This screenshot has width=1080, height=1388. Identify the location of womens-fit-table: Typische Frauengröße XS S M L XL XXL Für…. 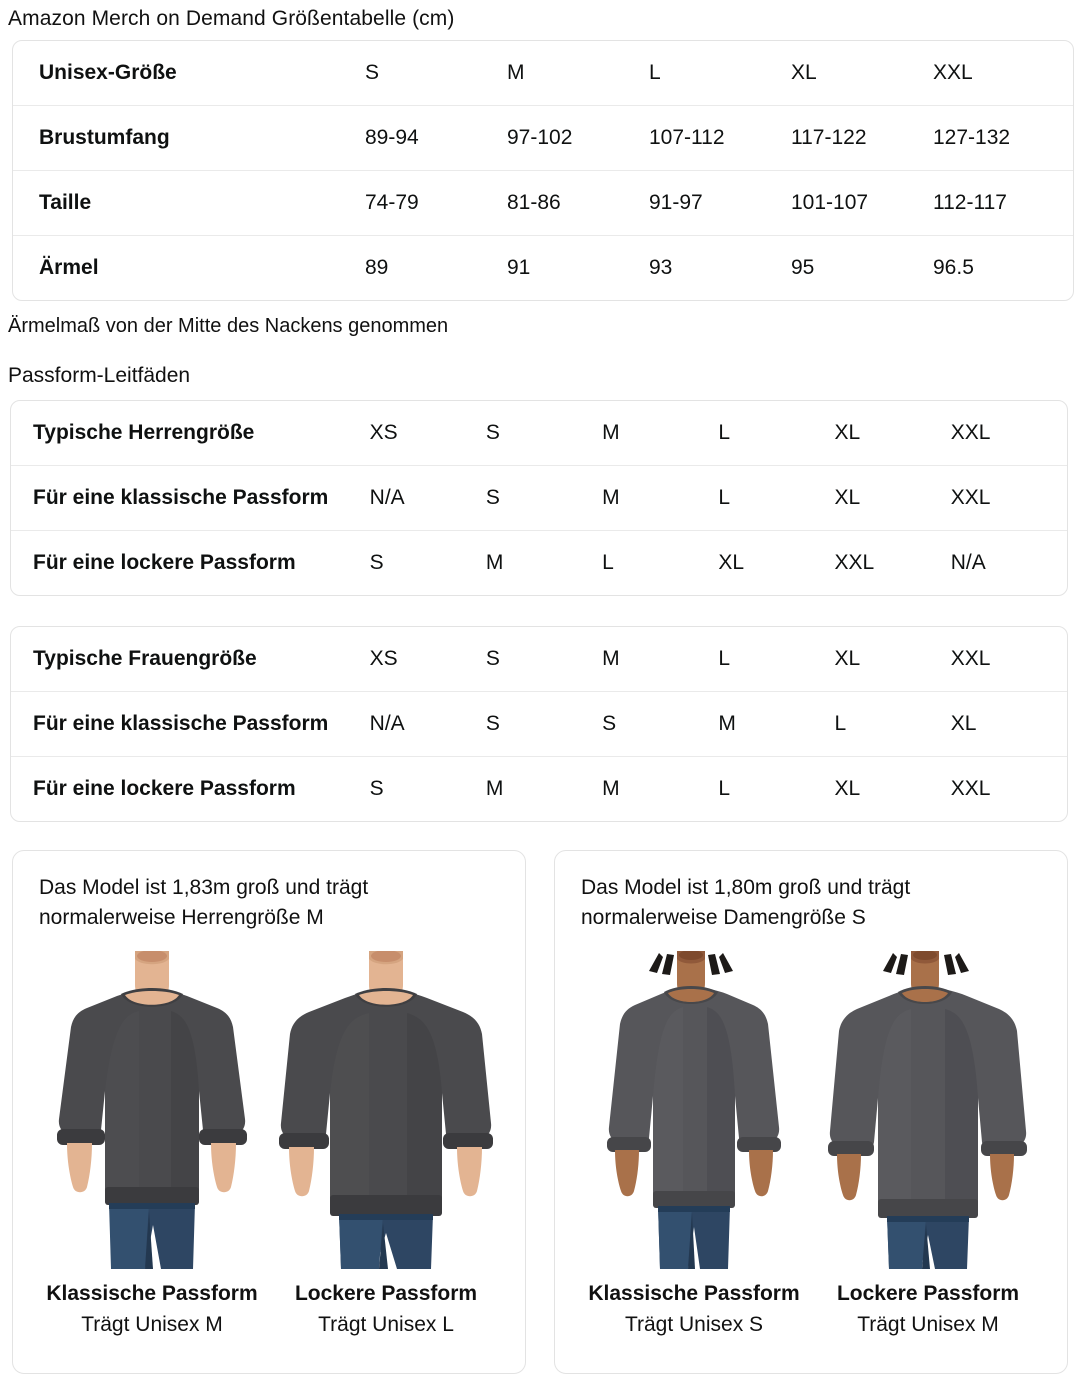
(539, 724).